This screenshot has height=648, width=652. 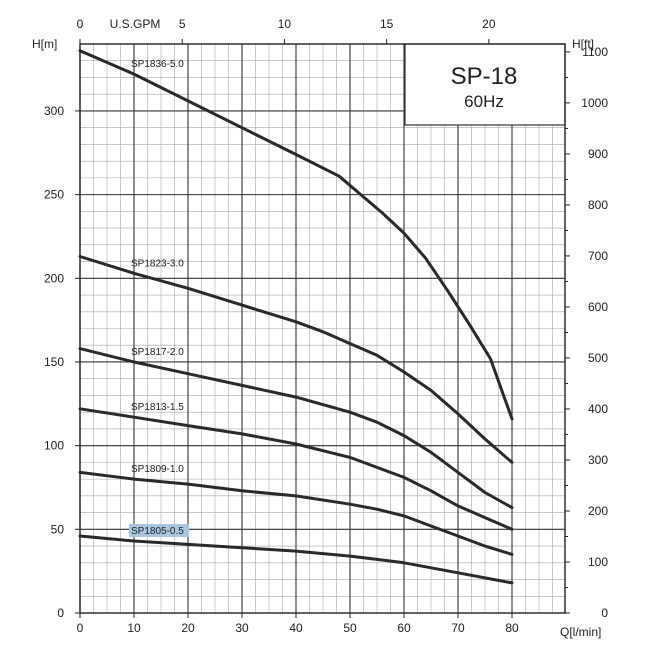 I want to click on title-box, so click(x=485, y=84).